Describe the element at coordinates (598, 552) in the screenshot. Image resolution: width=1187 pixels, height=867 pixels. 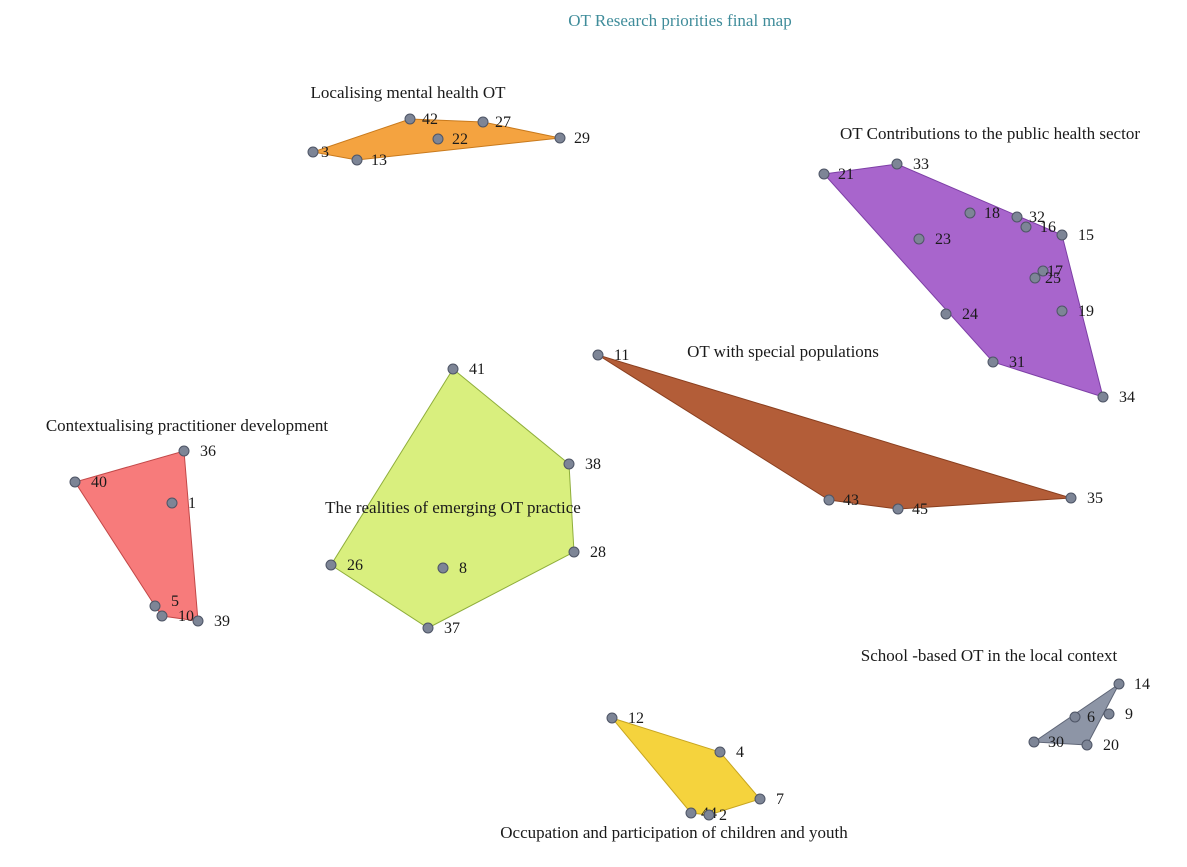
I see `point-label: 28` at that location.